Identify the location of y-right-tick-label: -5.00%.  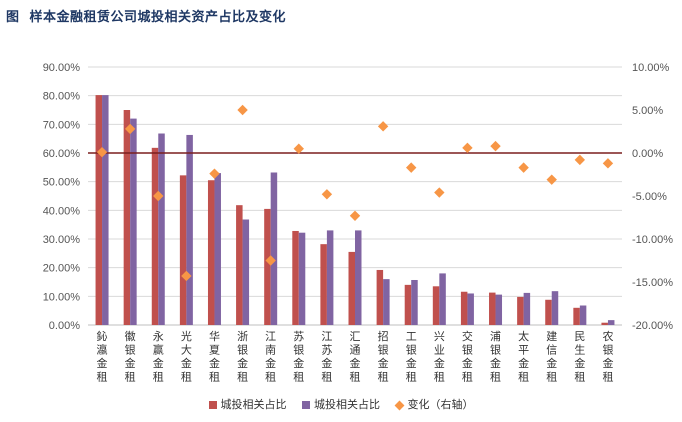
(649, 197).